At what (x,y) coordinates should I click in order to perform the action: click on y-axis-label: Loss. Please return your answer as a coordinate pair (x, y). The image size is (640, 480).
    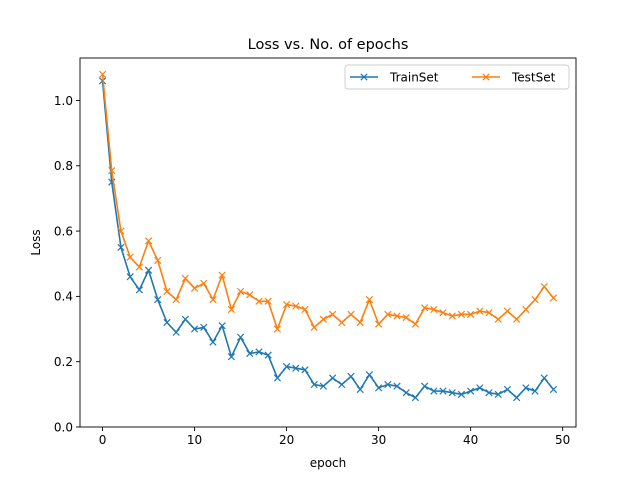
    Looking at the image, I should click on (36, 242).